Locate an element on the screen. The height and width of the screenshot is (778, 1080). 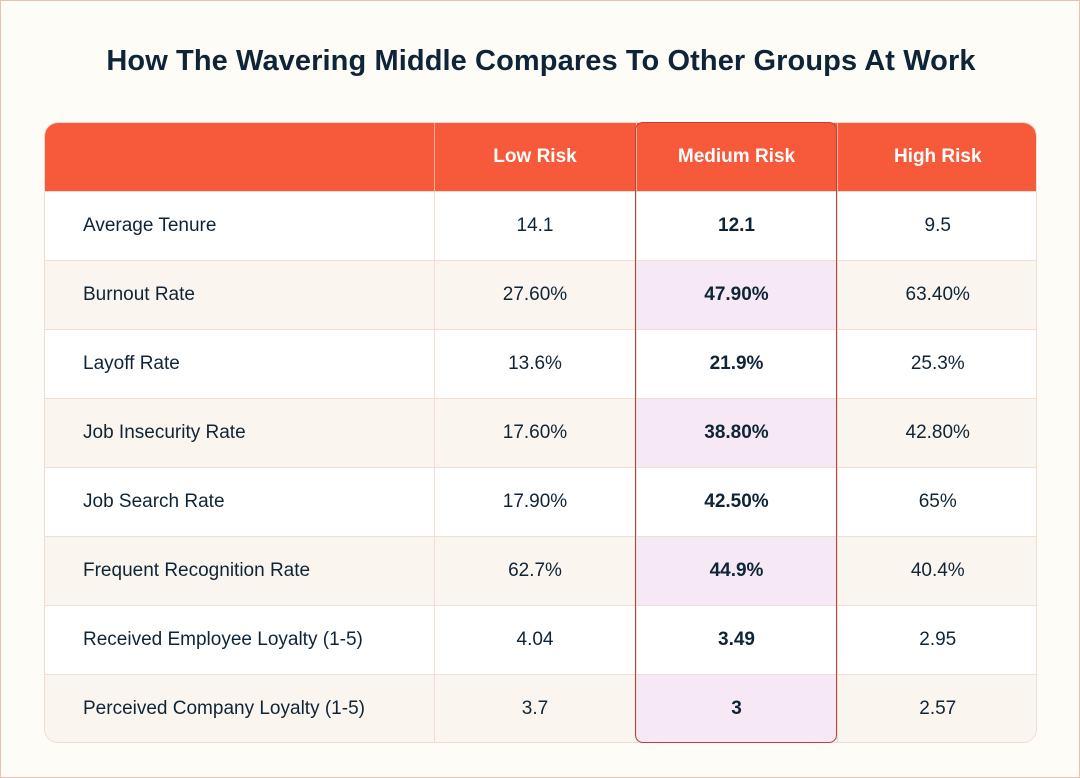
cell-medium-risk: 21.9% is located at coordinates (737, 364).